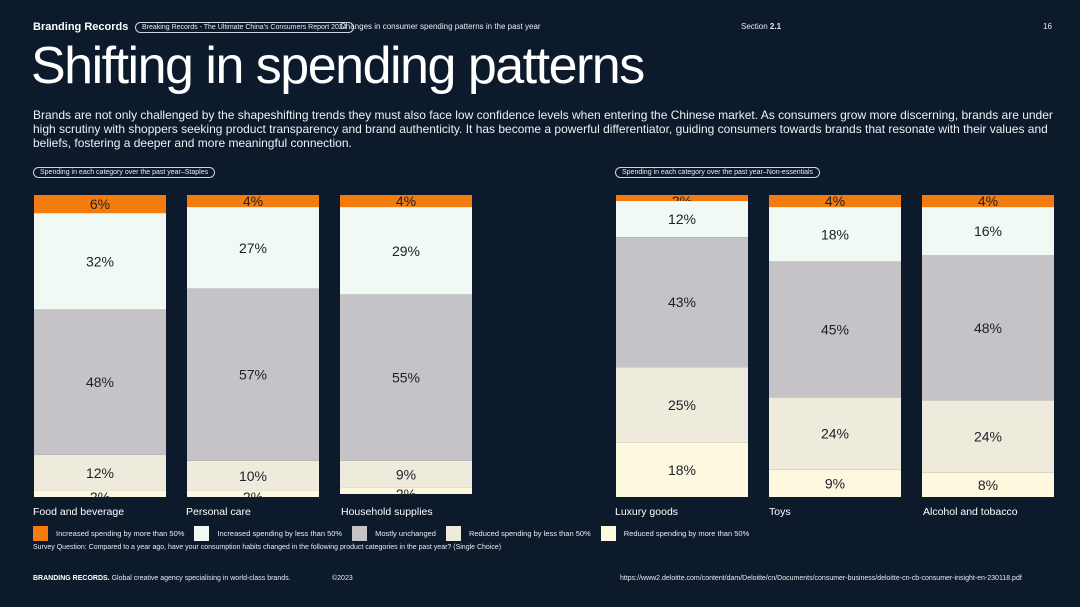 The height and width of the screenshot is (607, 1080). What do you see at coordinates (405, 533) in the screenshot?
I see `legend-label: Mostly unchanged` at bounding box center [405, 533].